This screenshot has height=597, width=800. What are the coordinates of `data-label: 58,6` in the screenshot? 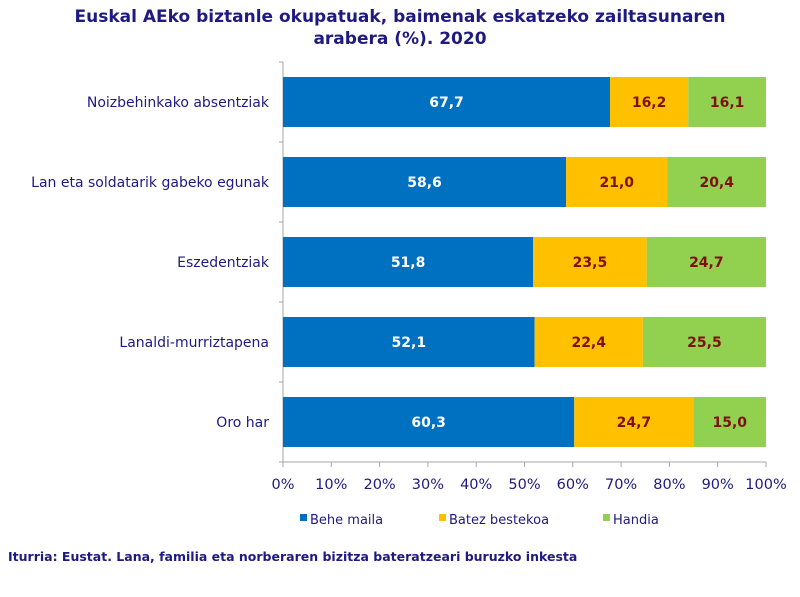 It's located at (424, 183).